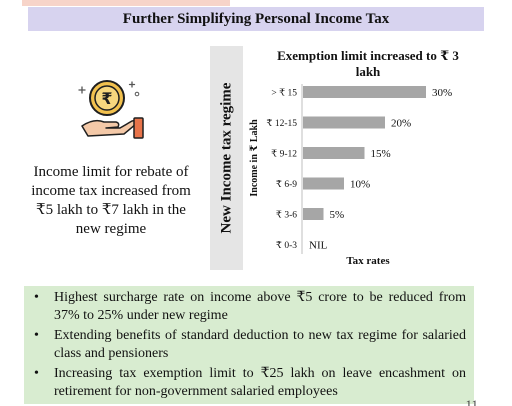  Describe the element at coordinates (368, 261) in the screenshot. I see `x-axis-label: Tax rates` at that location.